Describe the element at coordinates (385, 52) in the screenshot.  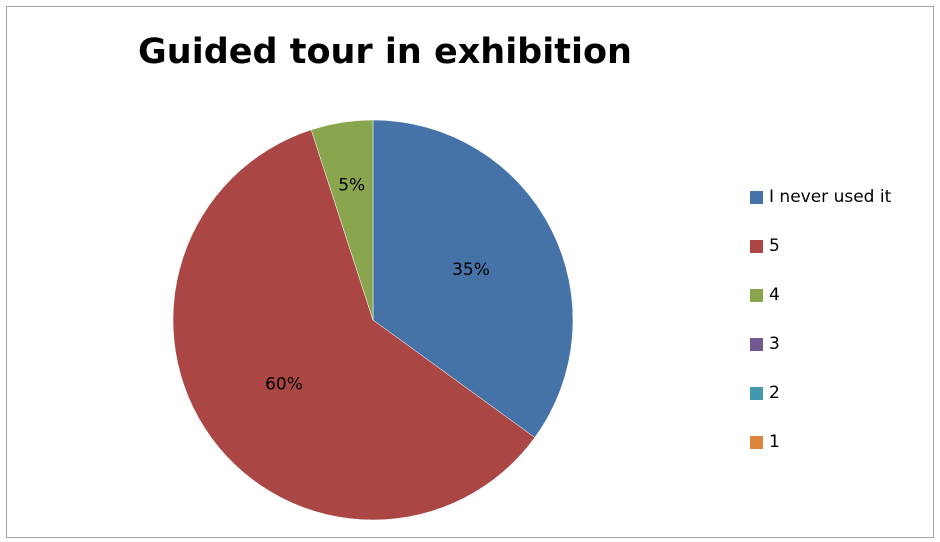
I see `chart-title: Guided tour in exhibition` at that location.